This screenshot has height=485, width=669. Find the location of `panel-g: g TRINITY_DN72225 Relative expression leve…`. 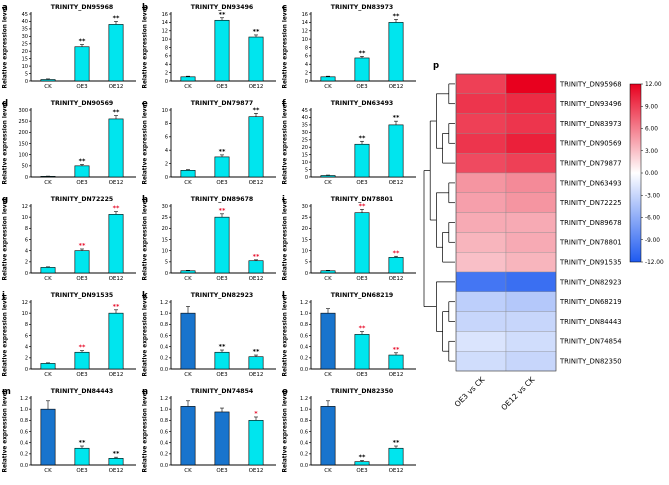

panel-g: g TRINITY_DN72225 Relative expression leve… is located at coordinates (70, 240).